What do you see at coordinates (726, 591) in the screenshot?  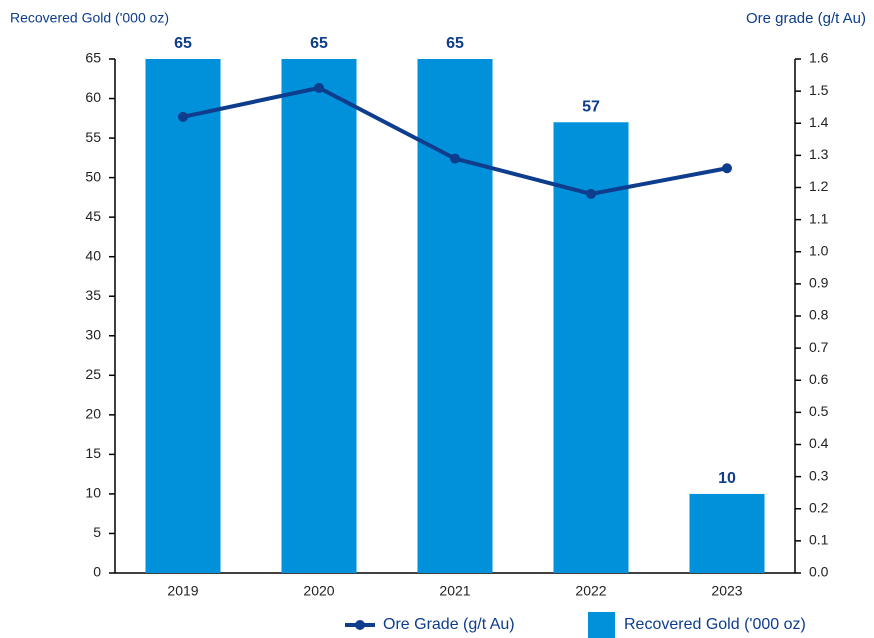 I see `x-tick-label: 2023` at bounding box center [726, 591].